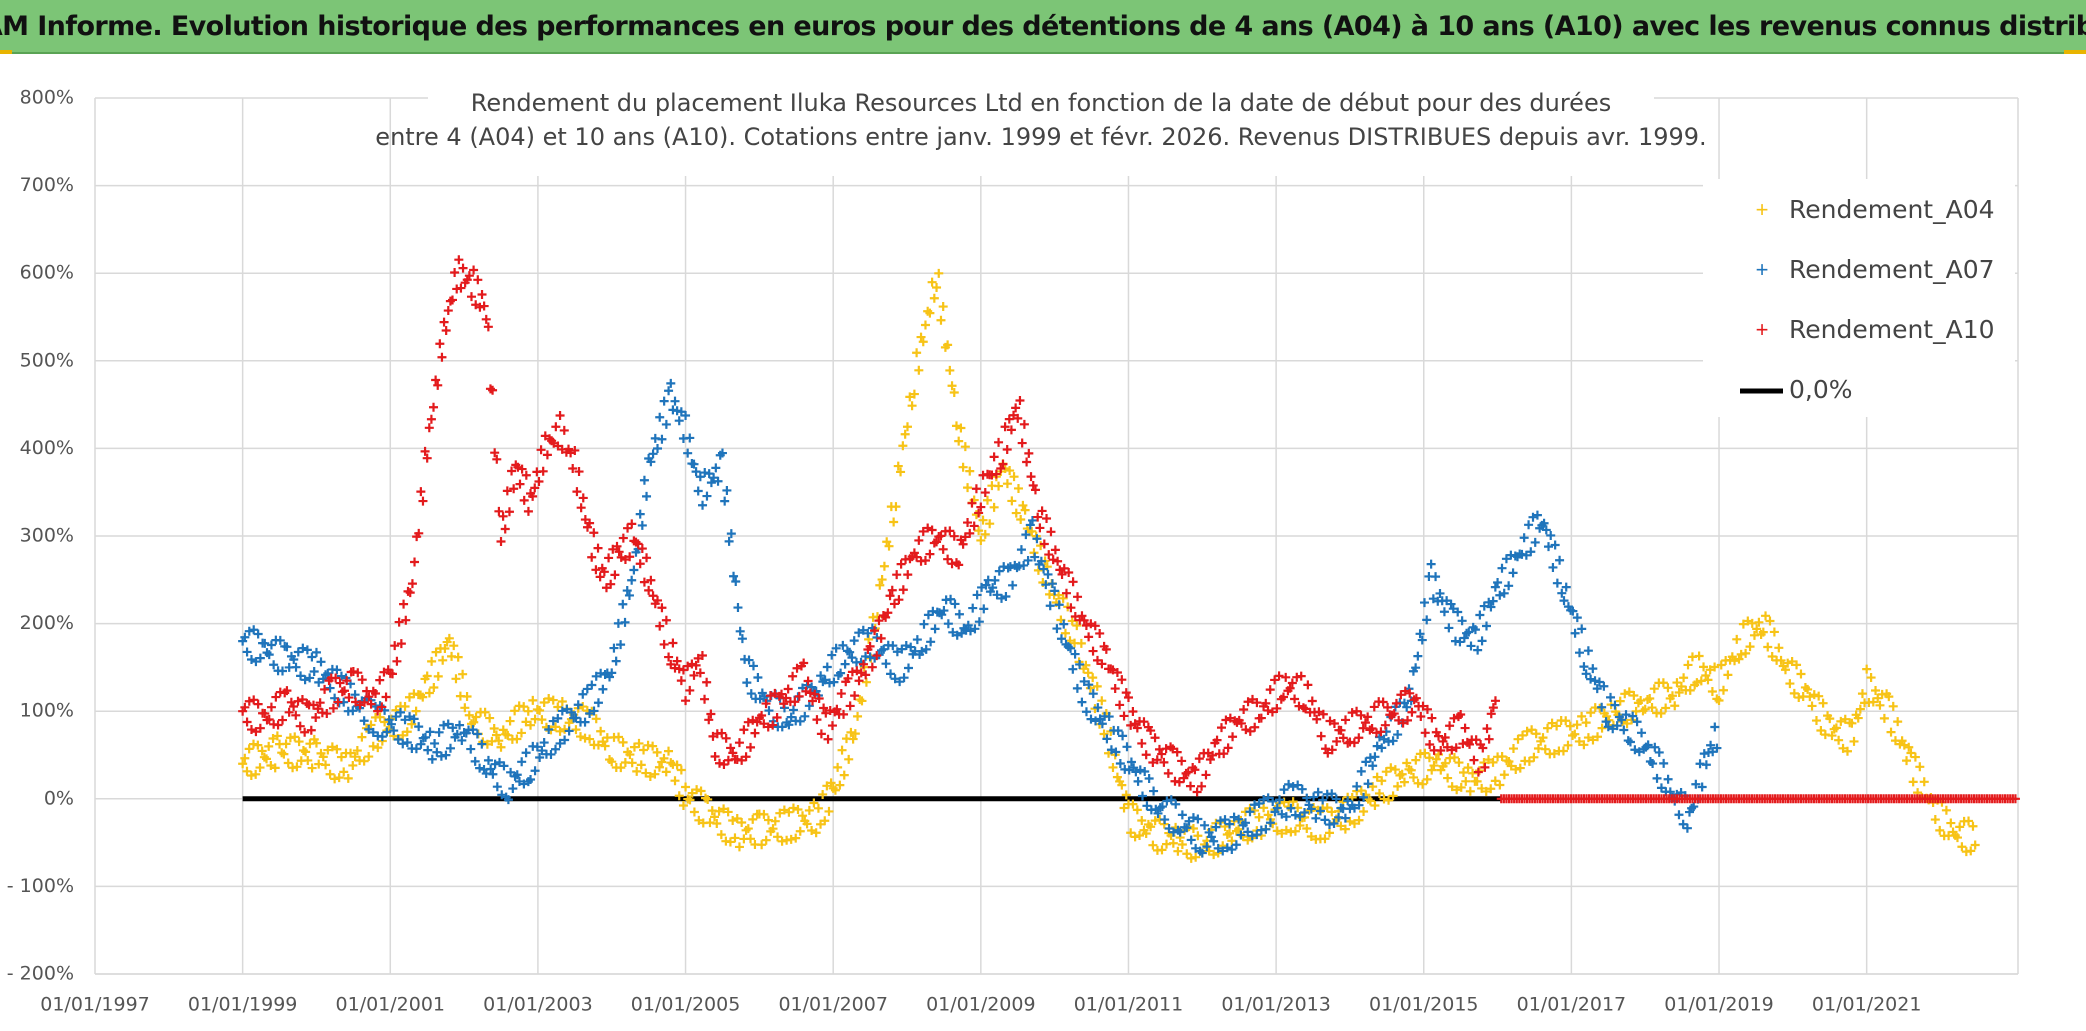  What do you see at coordinates (40, 974) in the screenshot?
I see `y-tick-label: - 200%` at bounding box center [40, 974].